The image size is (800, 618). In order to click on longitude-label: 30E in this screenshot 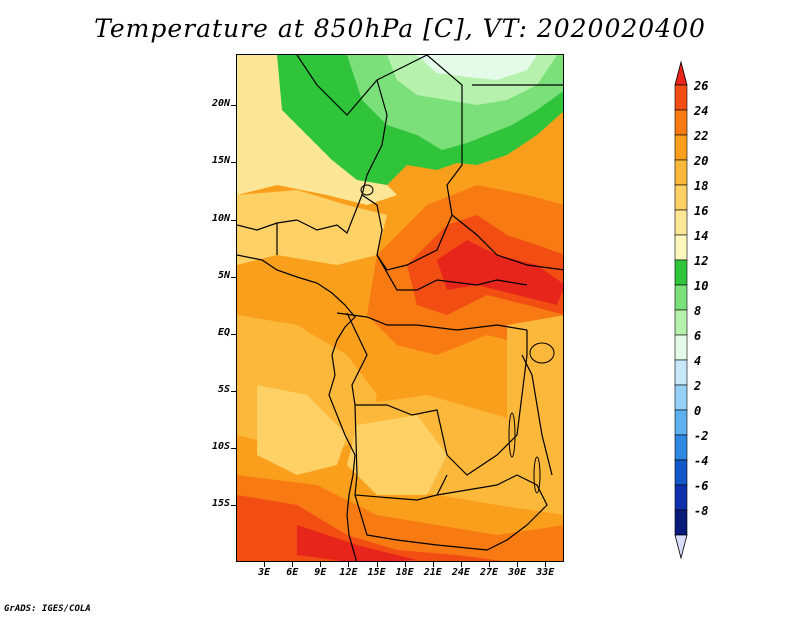, I will do `click(517, 572)`.